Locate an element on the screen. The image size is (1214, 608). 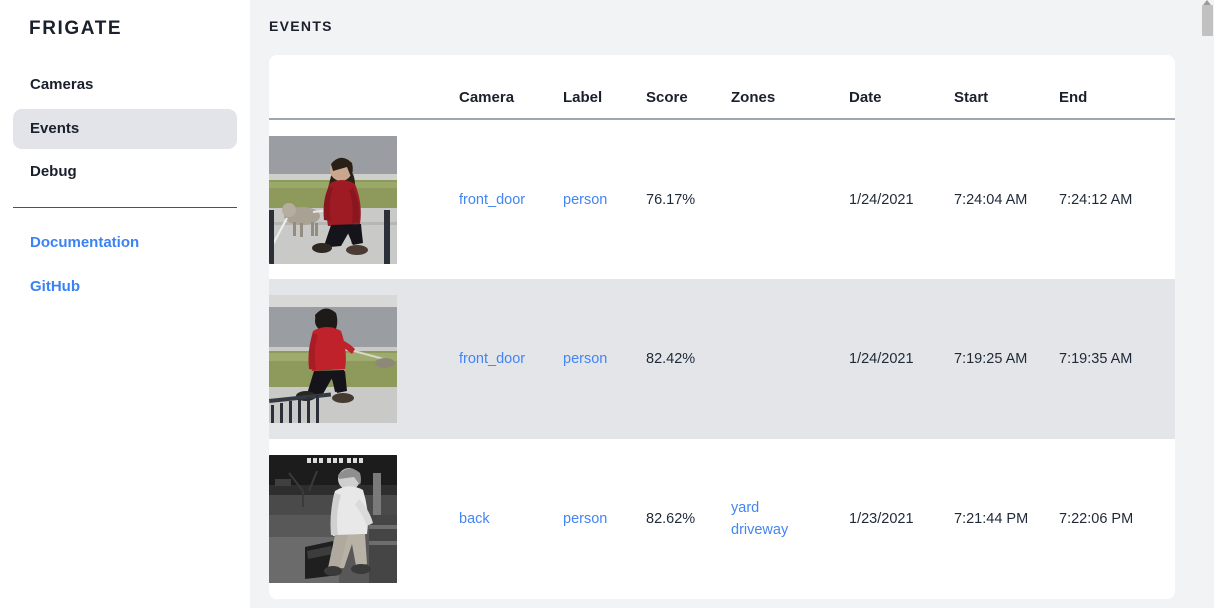
event-date-value: 1/23/2021 is located at coordinates (881, 519).